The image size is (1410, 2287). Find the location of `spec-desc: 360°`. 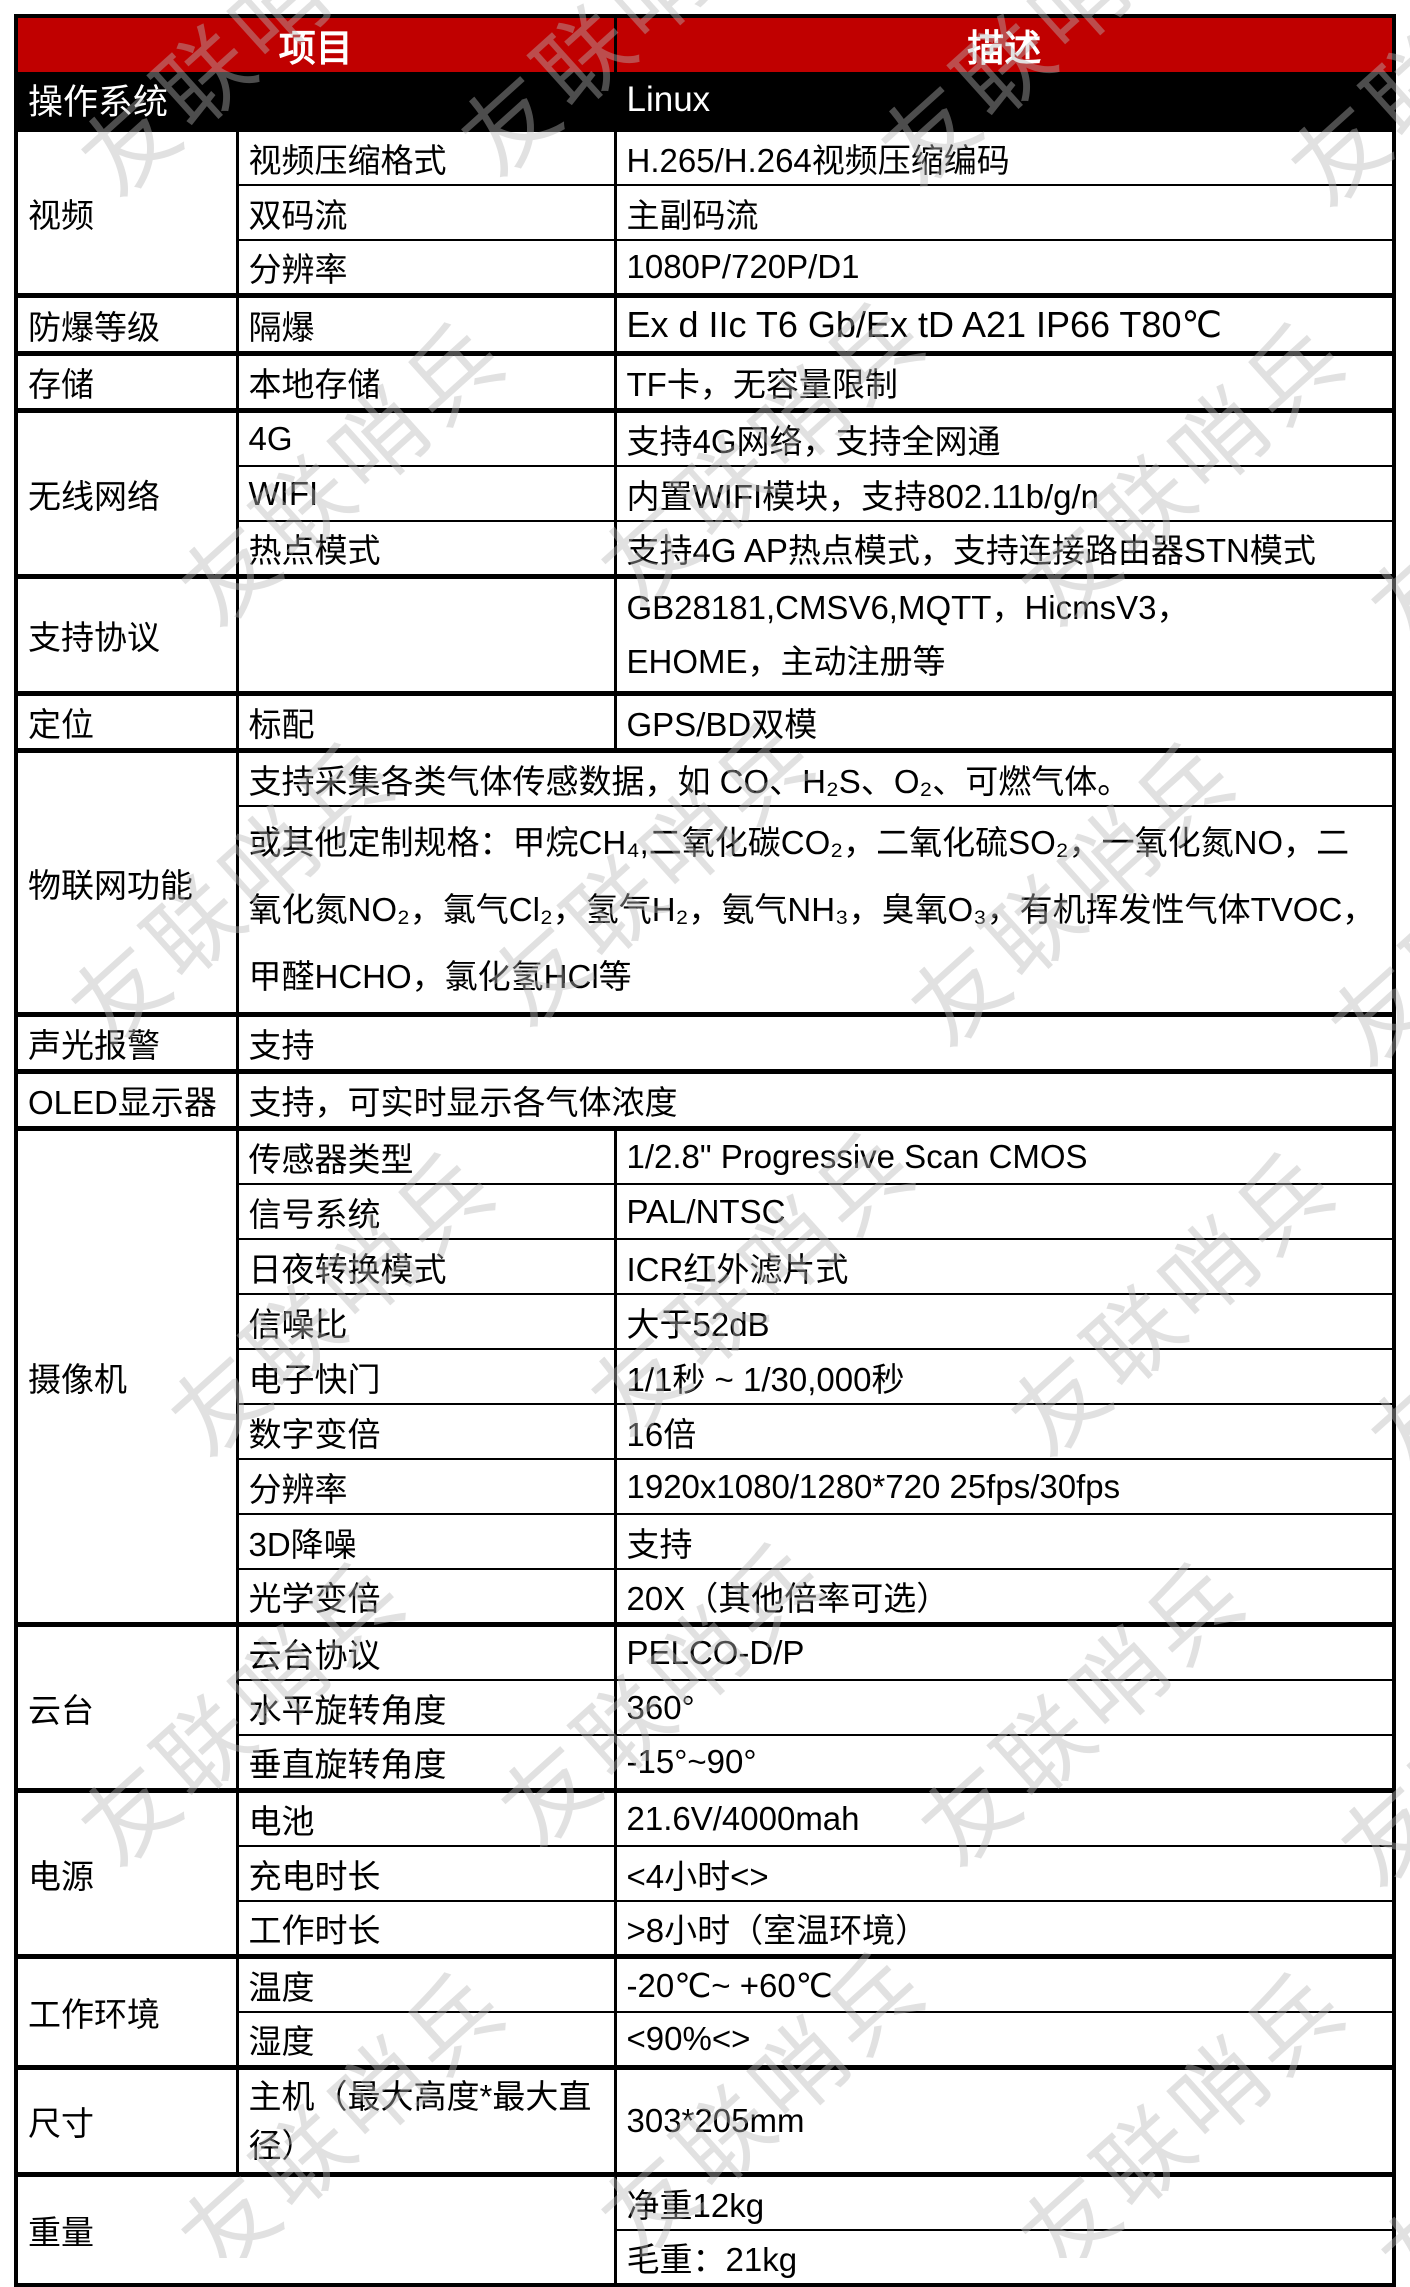

spec-desc: 360° is located at coordinates (1004, 1707).